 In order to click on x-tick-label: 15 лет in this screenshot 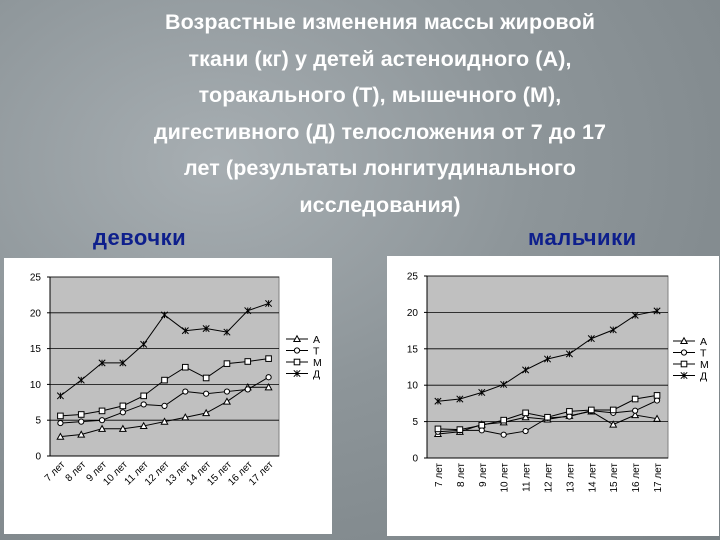, I will do `click(614, 478)`.